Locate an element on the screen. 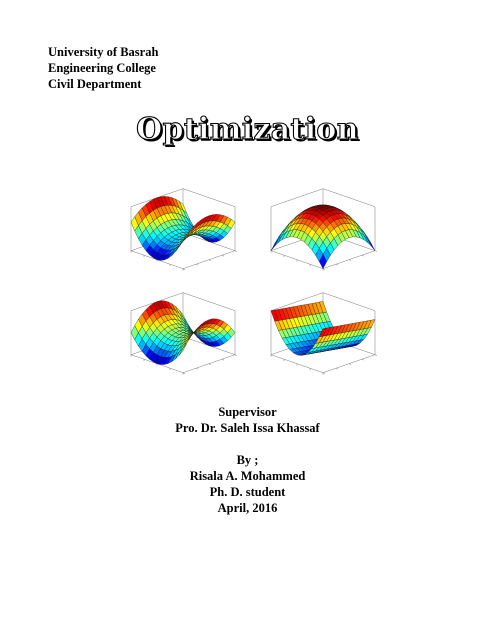 This screenshot has height=640, width=495. by-label: By ; is located at coordinates (247, 460).